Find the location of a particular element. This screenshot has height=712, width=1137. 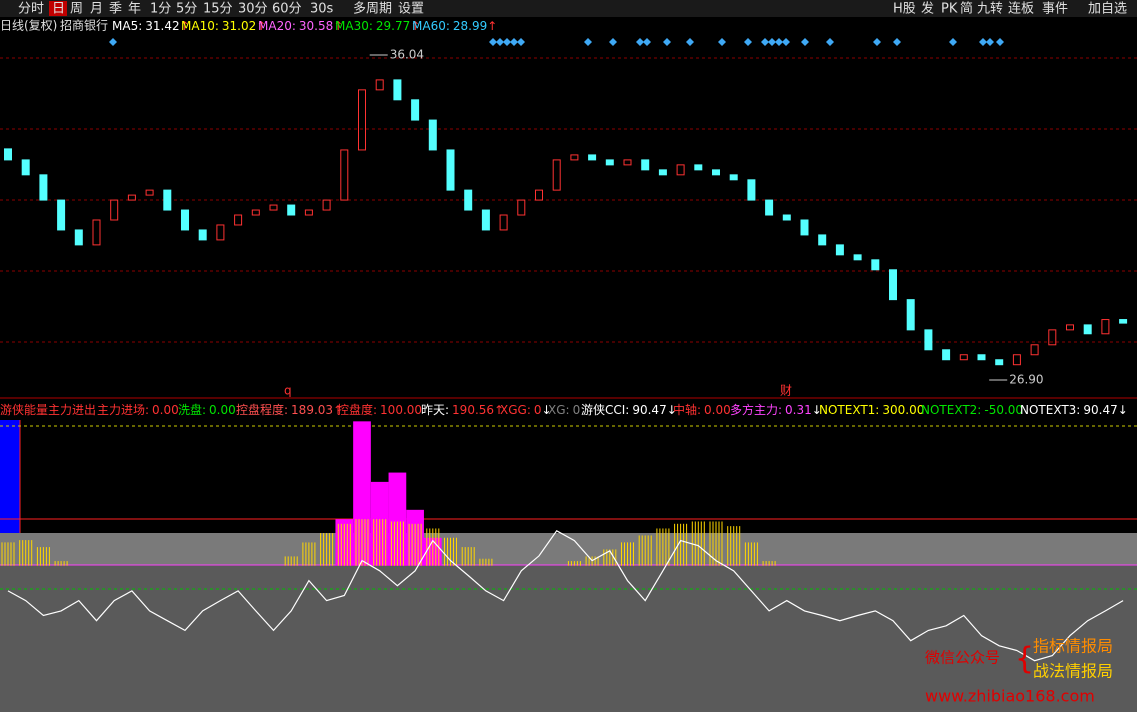

ma-item: MA20: 30.58↑ is located at coordinates (300, 26).